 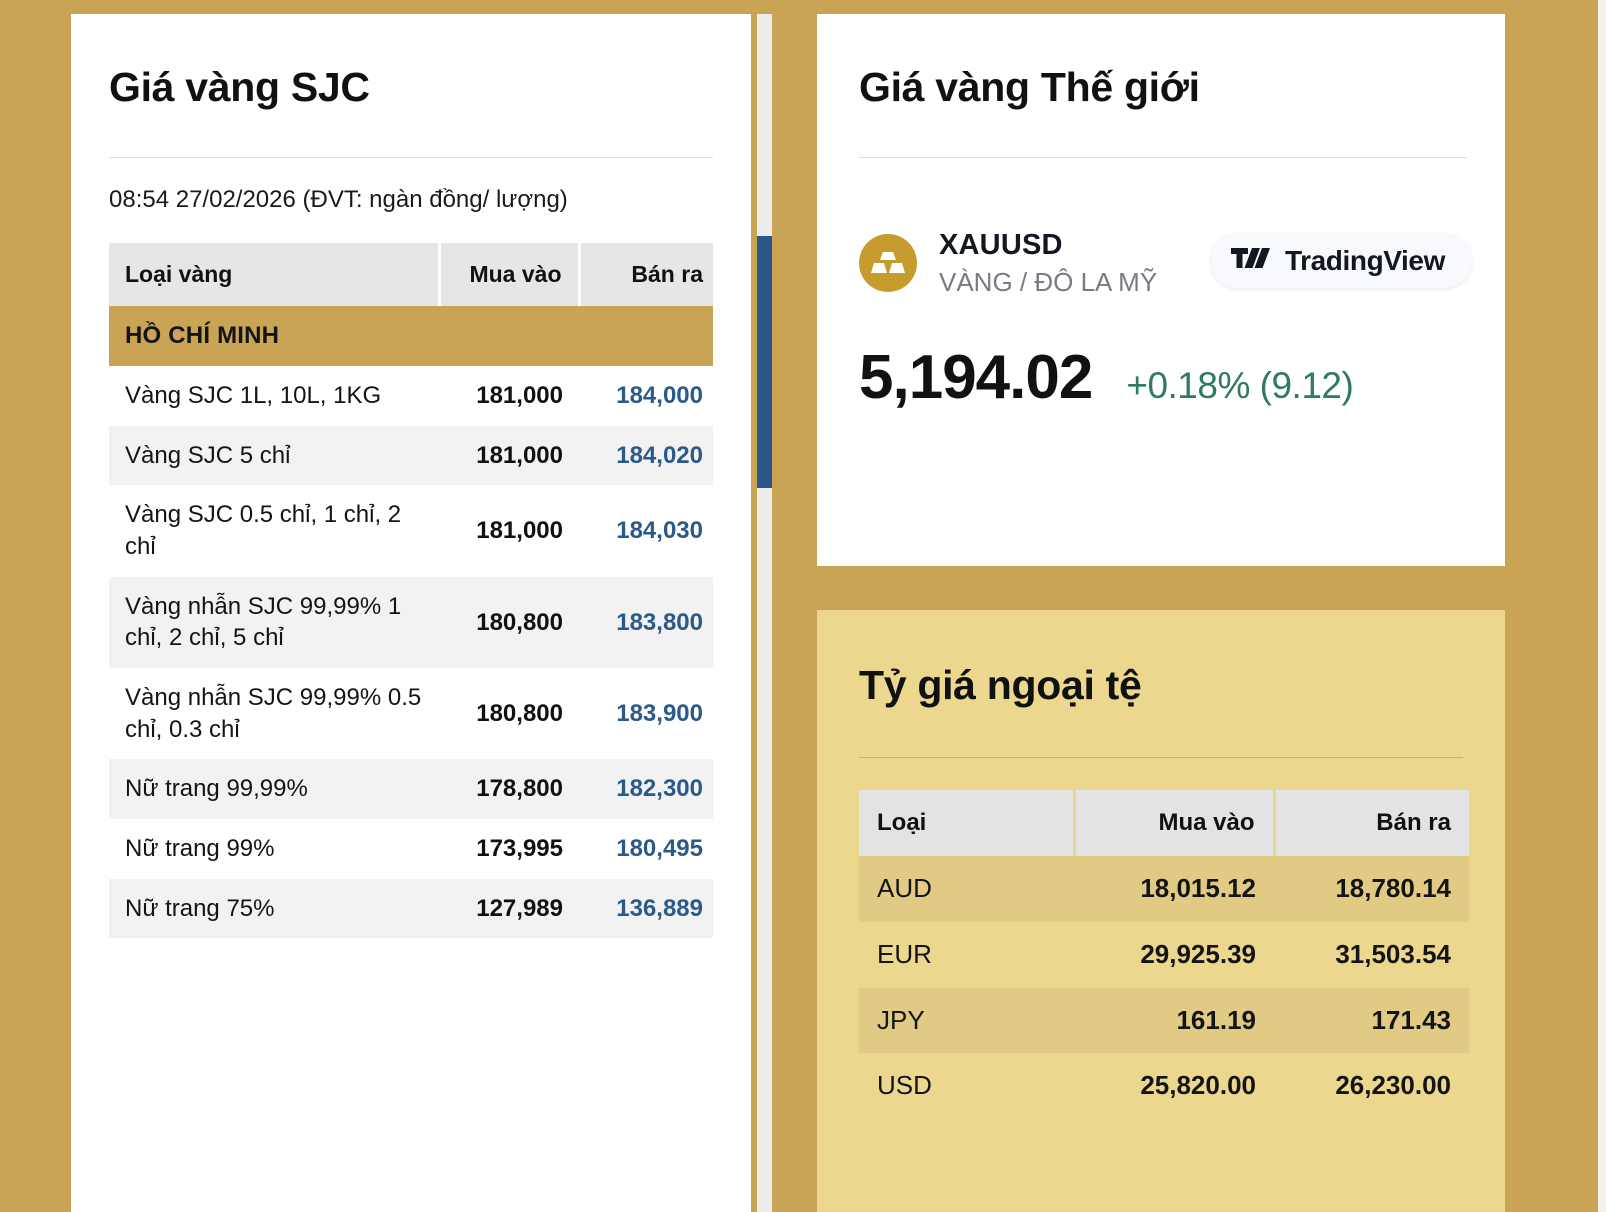 I want to click on sjc-row-sell: 184,000, so click(x=659, y=395).